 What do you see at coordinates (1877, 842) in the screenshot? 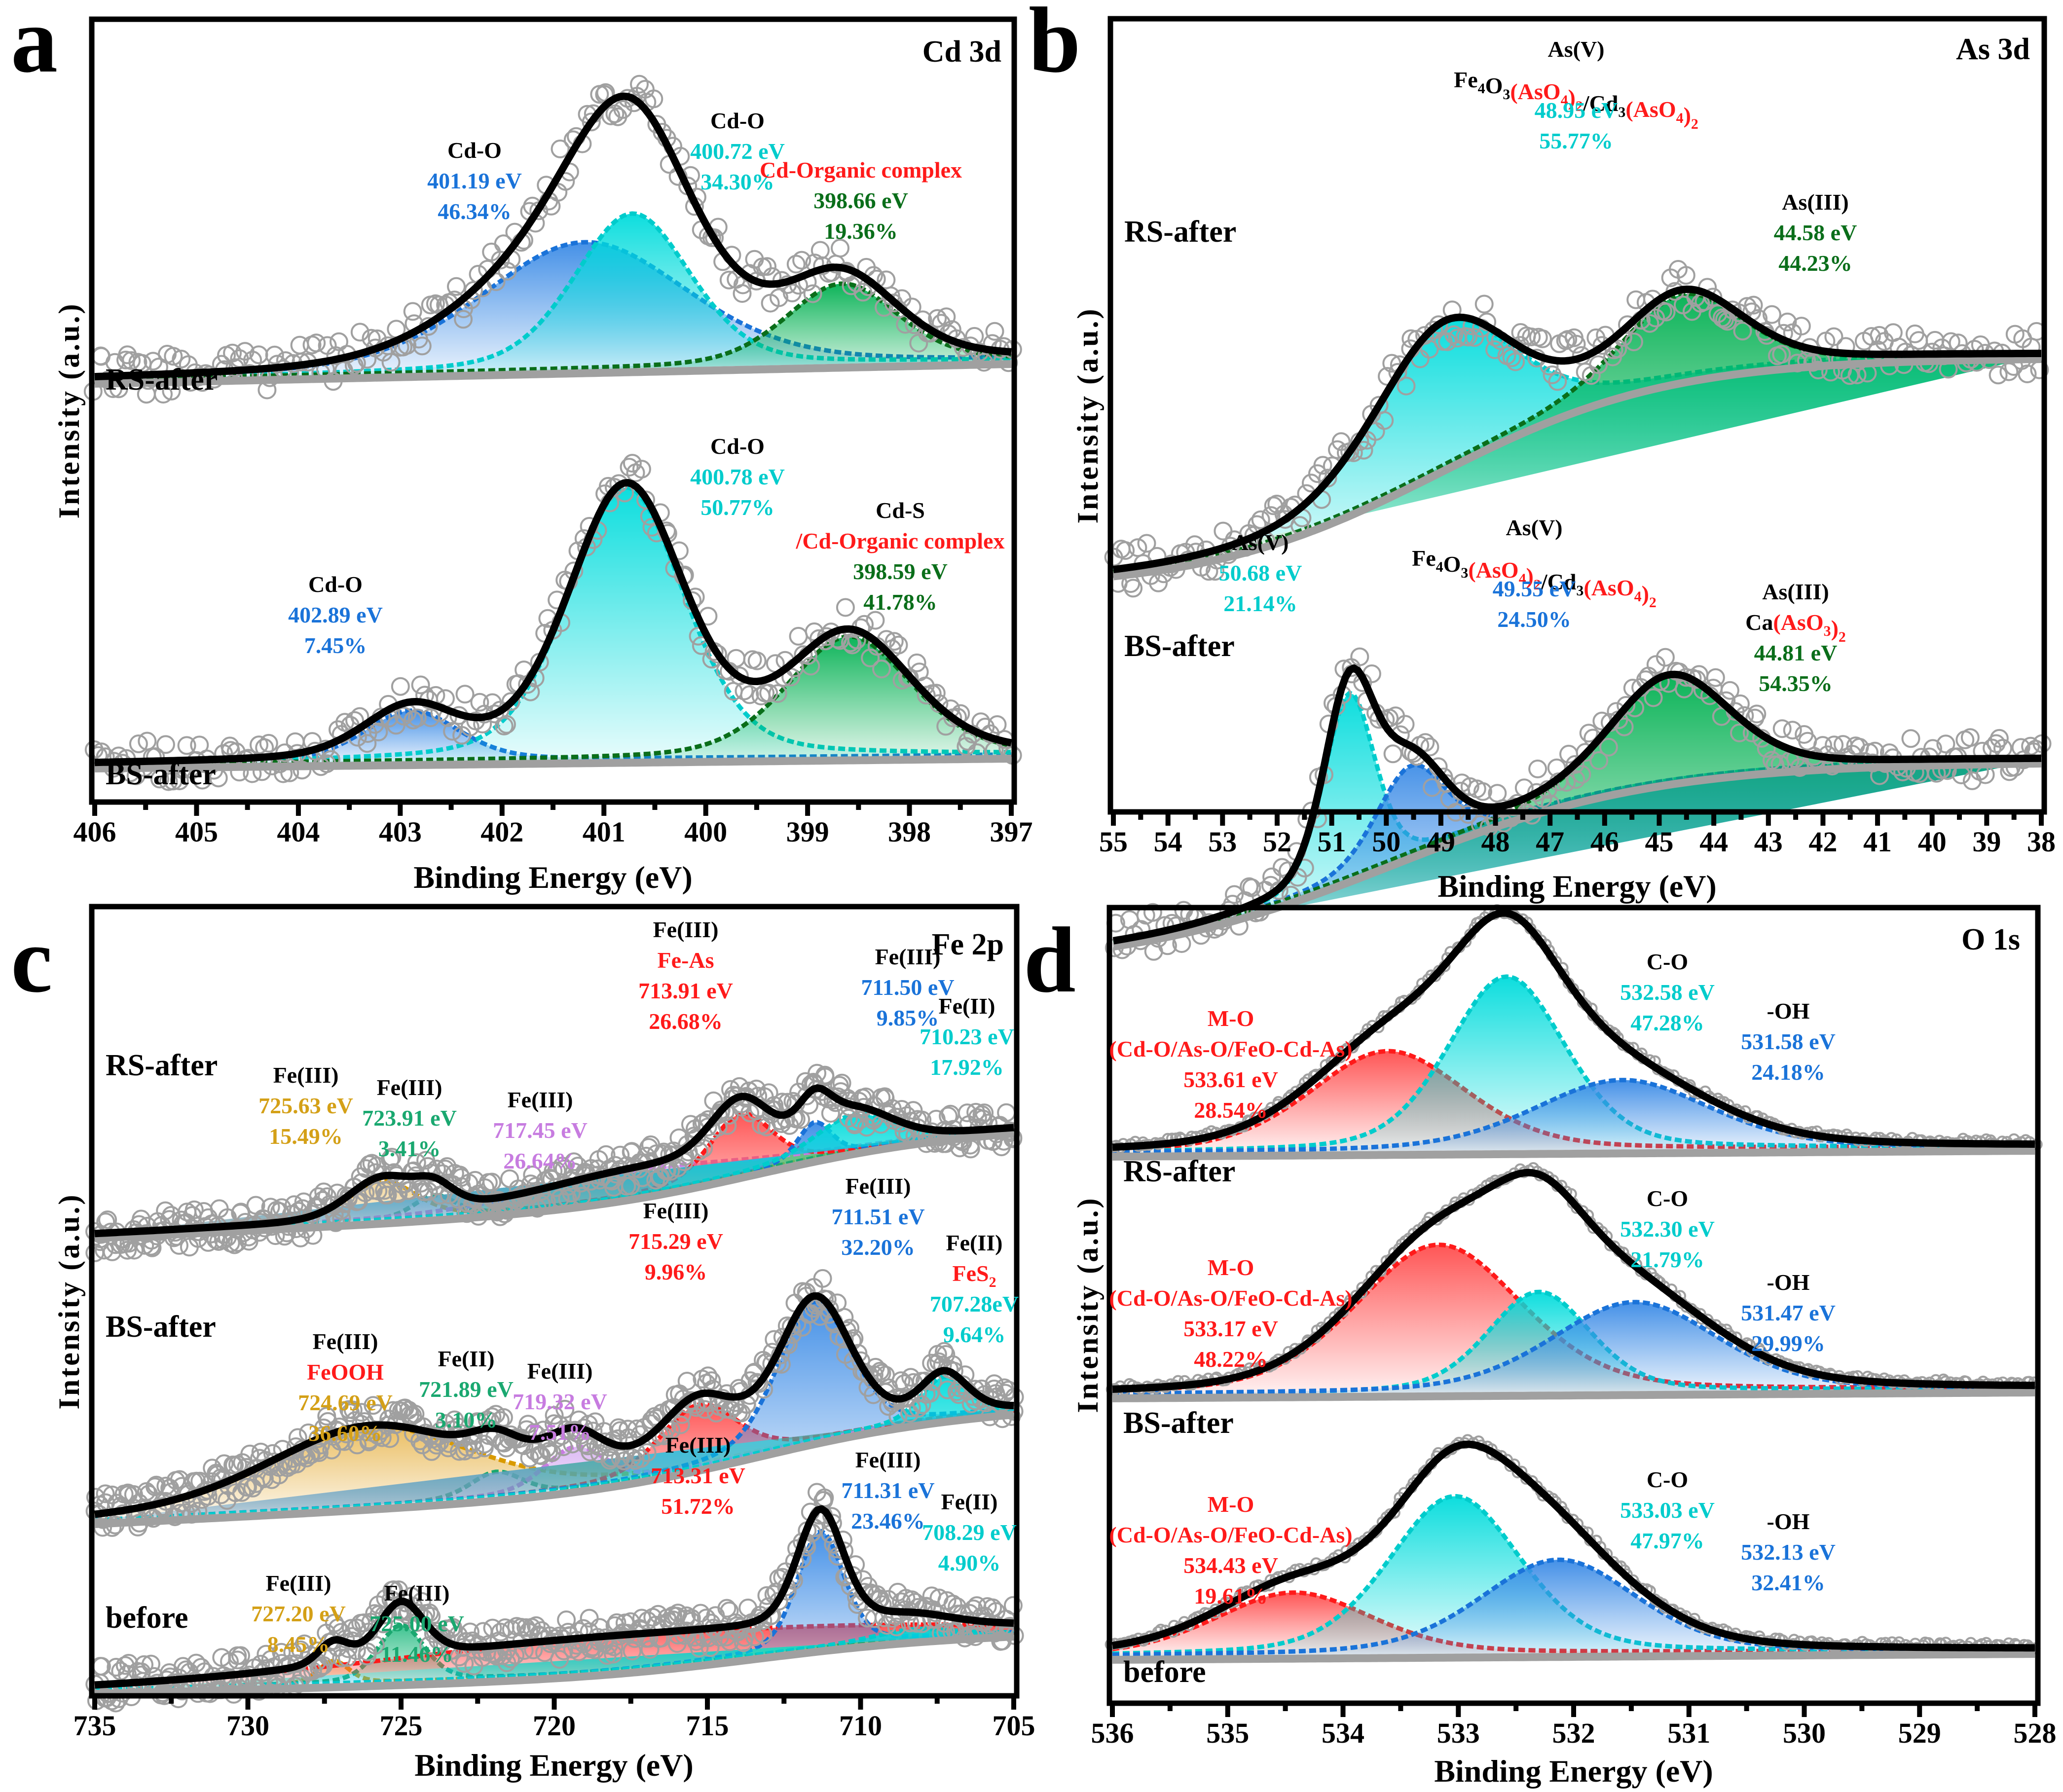
I see `x-tick-label: 41` at bounding box center [1877, 842].